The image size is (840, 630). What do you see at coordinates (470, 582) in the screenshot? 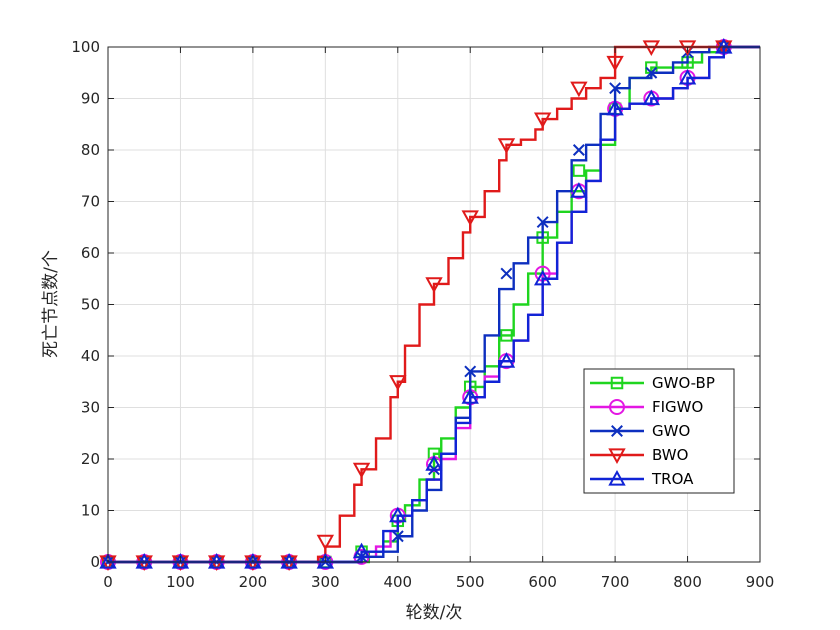
I see `x-tick-label: 500` at bounding box center [470, 582].